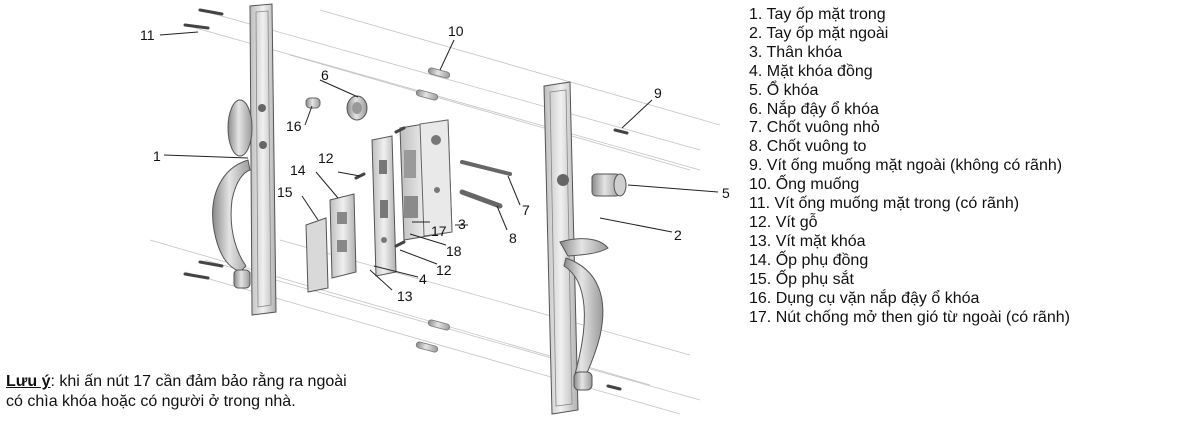 The image size is (1187, 429). What do you see at coordinates (456, 31) in the screenshot?
I see `callout-10: 10` at bounding box center [456, 31].